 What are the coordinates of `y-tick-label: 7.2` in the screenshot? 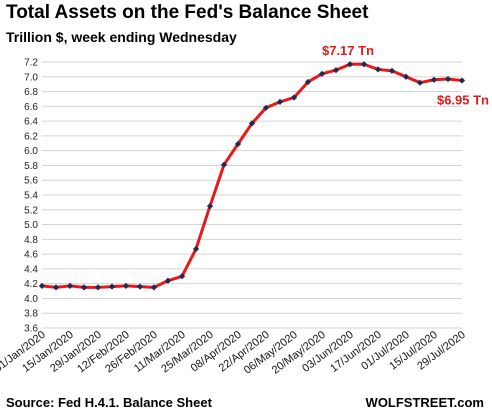 It's located at (31, 63).